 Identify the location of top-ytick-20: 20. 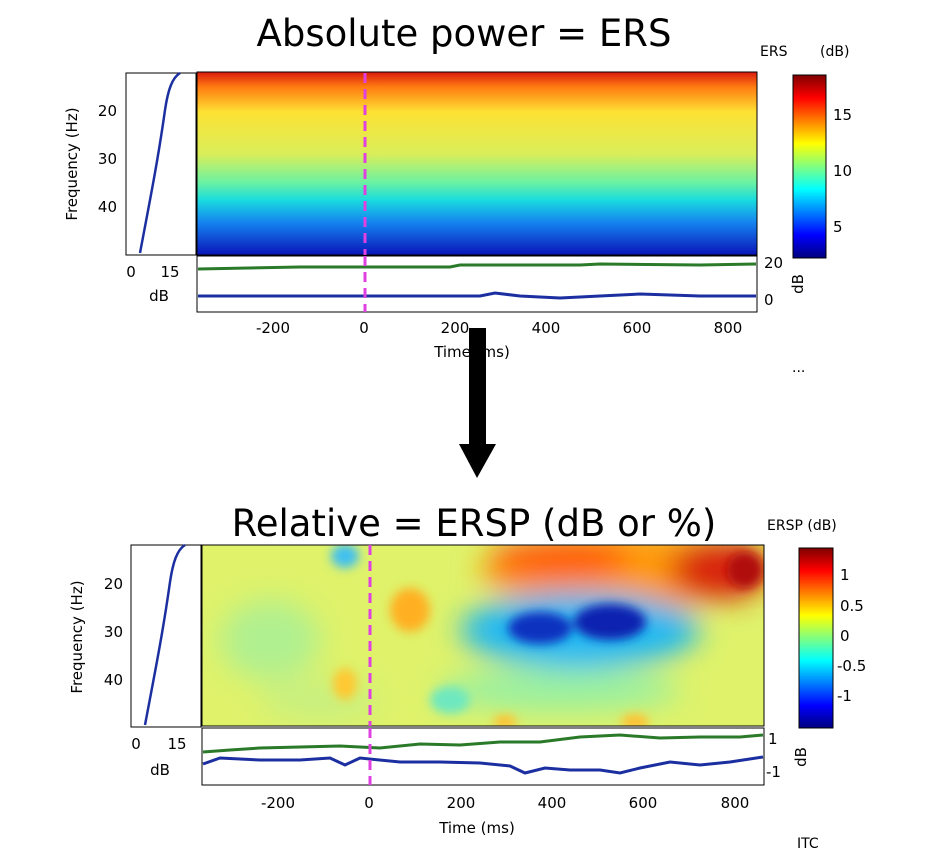
(107, 111).